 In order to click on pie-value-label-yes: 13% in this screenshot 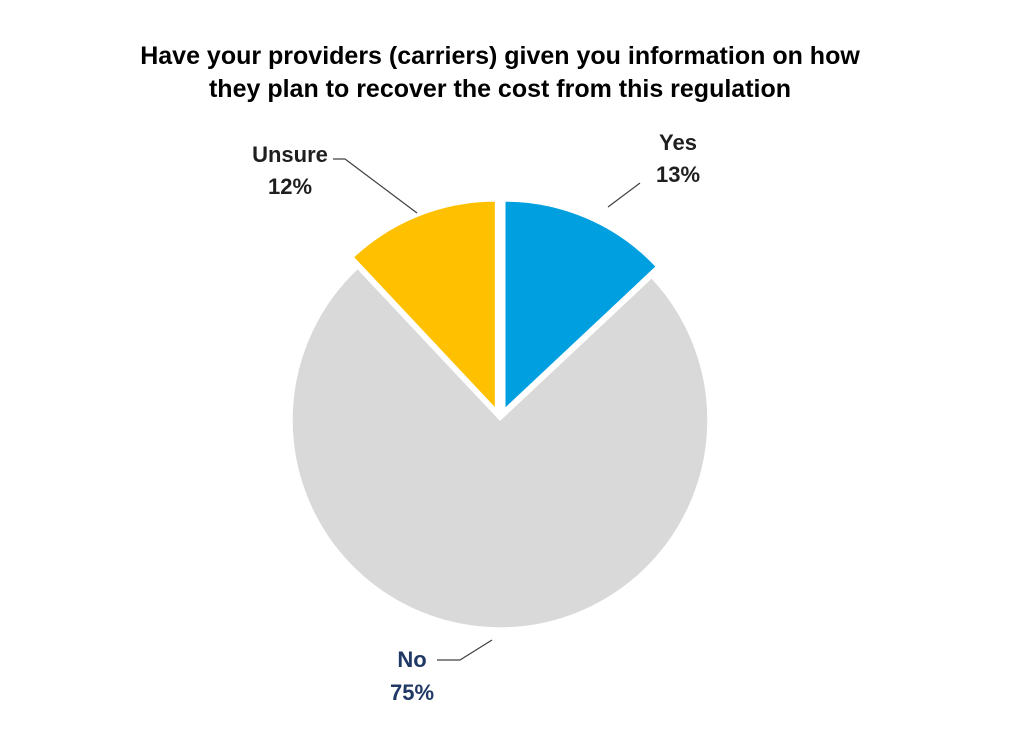, I will do `click(678, 174)`.